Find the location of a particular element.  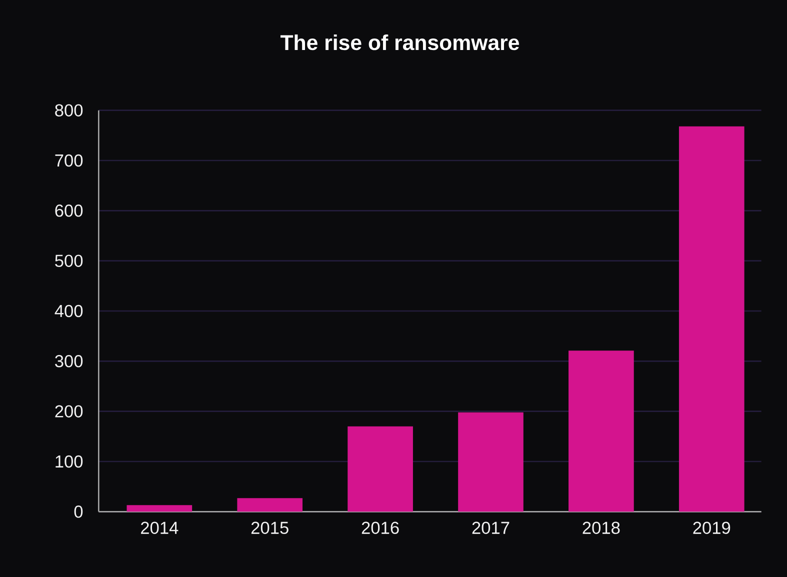

x-tick-label: 2014 is located at coordinates (159, 528).